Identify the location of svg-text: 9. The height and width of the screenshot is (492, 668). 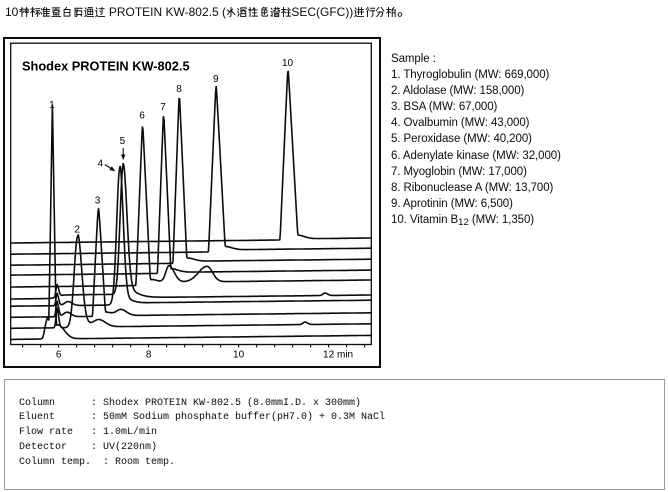
(216, 79).